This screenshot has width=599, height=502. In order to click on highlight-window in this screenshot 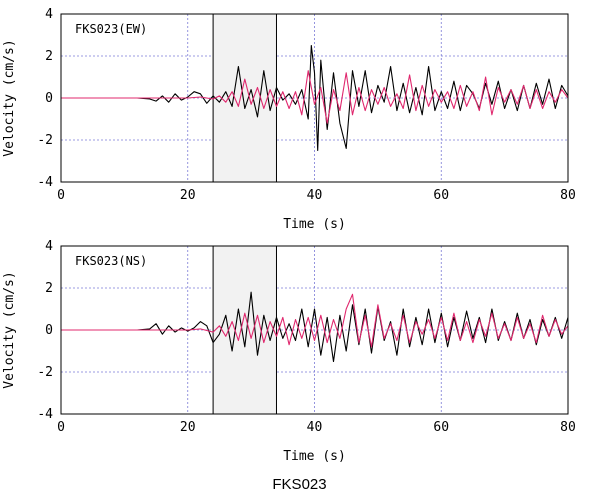, I will do `click(244, 98)`.